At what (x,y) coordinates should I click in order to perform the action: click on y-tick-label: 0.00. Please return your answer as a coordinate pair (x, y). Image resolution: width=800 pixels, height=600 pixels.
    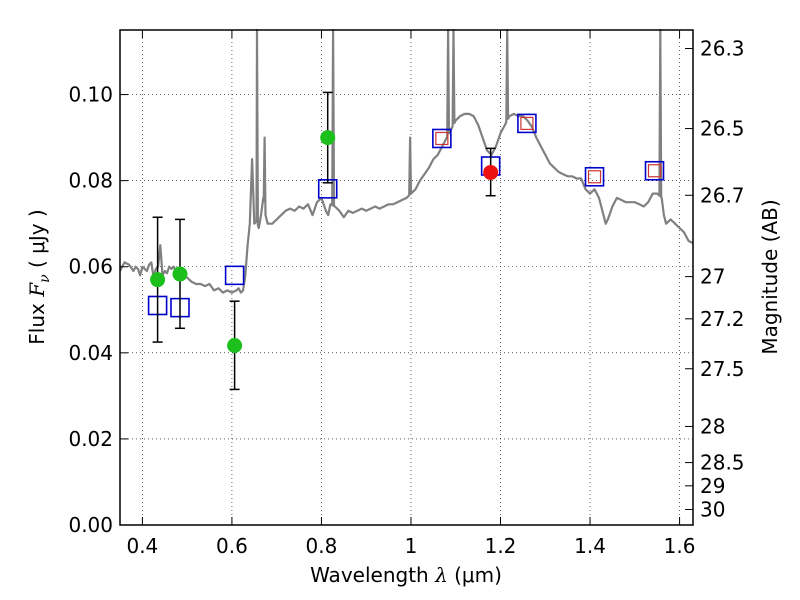
    Looking at the image, I should click on (90, 525).